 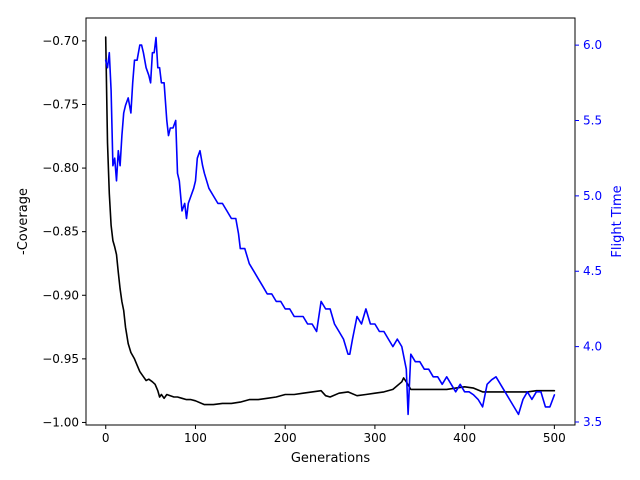 What do you see at coordinates (60, 41) in the screenshot?
I see `y-left-tick-label: −0.70` at bounding box center [60, 41].